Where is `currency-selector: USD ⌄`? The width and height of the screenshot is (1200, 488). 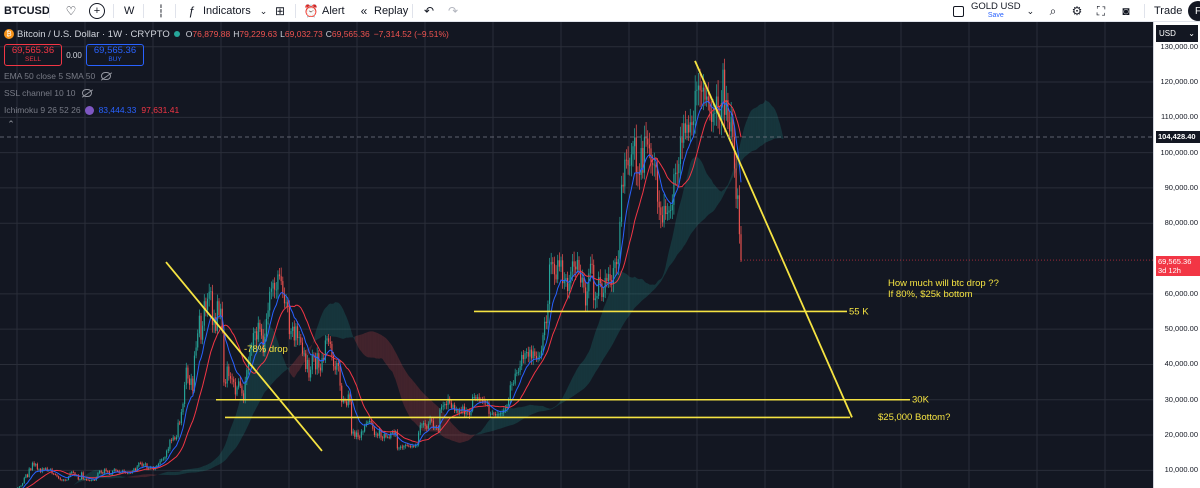 currency-selector: USD ⌄ is located at coordinates (1177, 33).